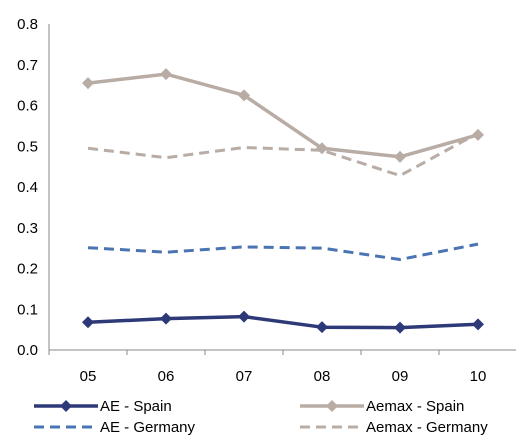  What do you see at coordinates (27, 146) in the screenshot?
I see `y-tick-label: 0.5` at bounding box center [27, 146].